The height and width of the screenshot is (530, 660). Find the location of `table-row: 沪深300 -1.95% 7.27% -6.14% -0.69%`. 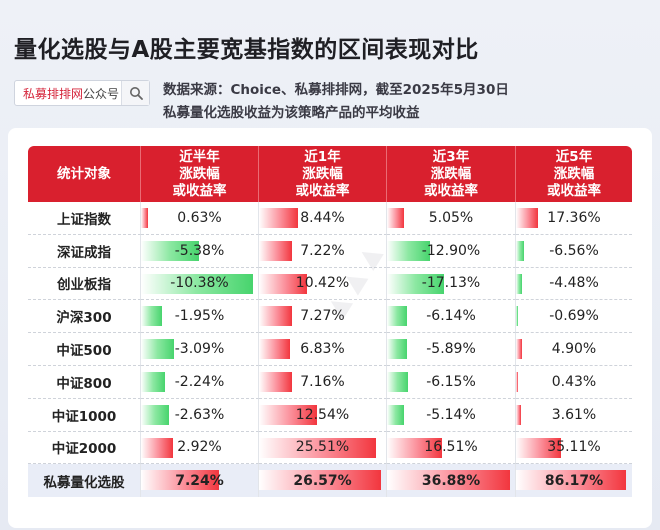

table-row: 沪深300 -1.95% 7.27% -6.14% -0.69% is located at coordinates (330, 317).